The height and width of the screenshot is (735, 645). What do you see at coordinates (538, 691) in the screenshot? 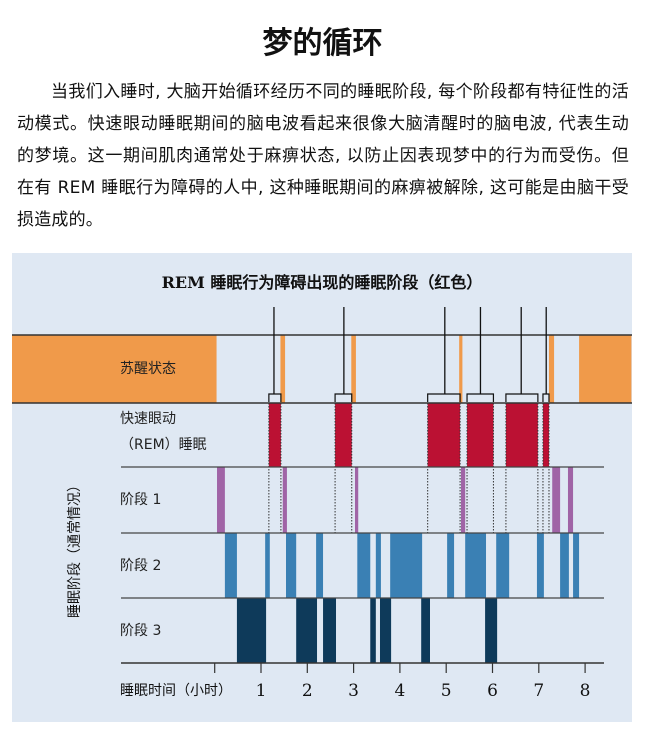
I see `x-tick-label: 7` at bounding box center [538, 691].